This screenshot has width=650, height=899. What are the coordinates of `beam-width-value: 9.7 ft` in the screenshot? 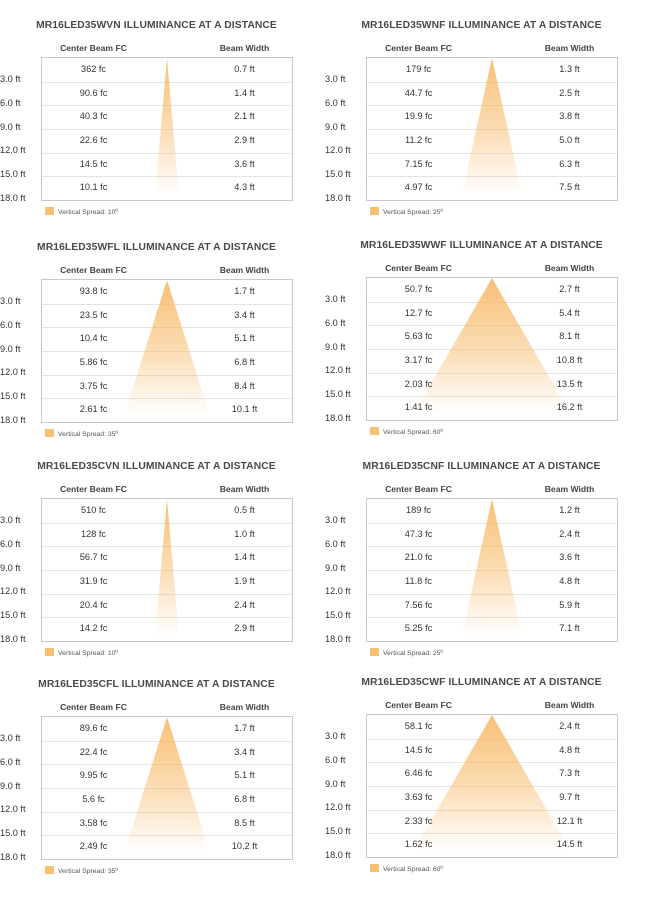 It's located at (569, 796).